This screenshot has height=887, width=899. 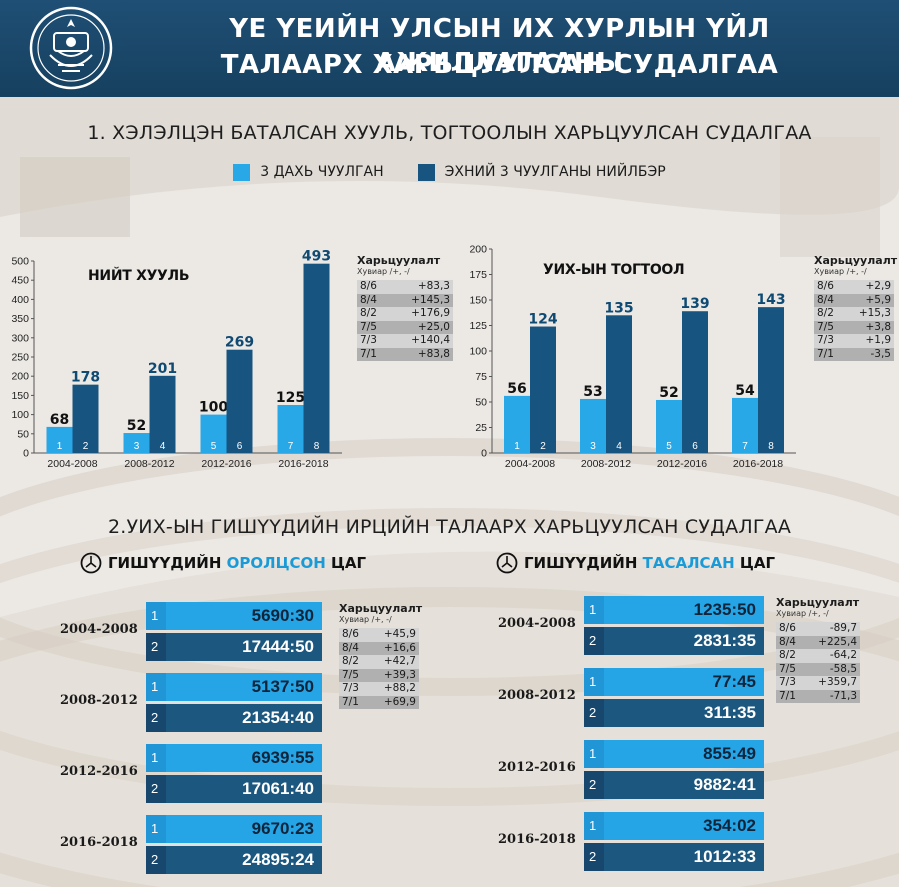 What do you see at coordinates (674, 641) in the screenshot?
I see `hours-row: 2 2831:35` at bounding box center [674, 641].